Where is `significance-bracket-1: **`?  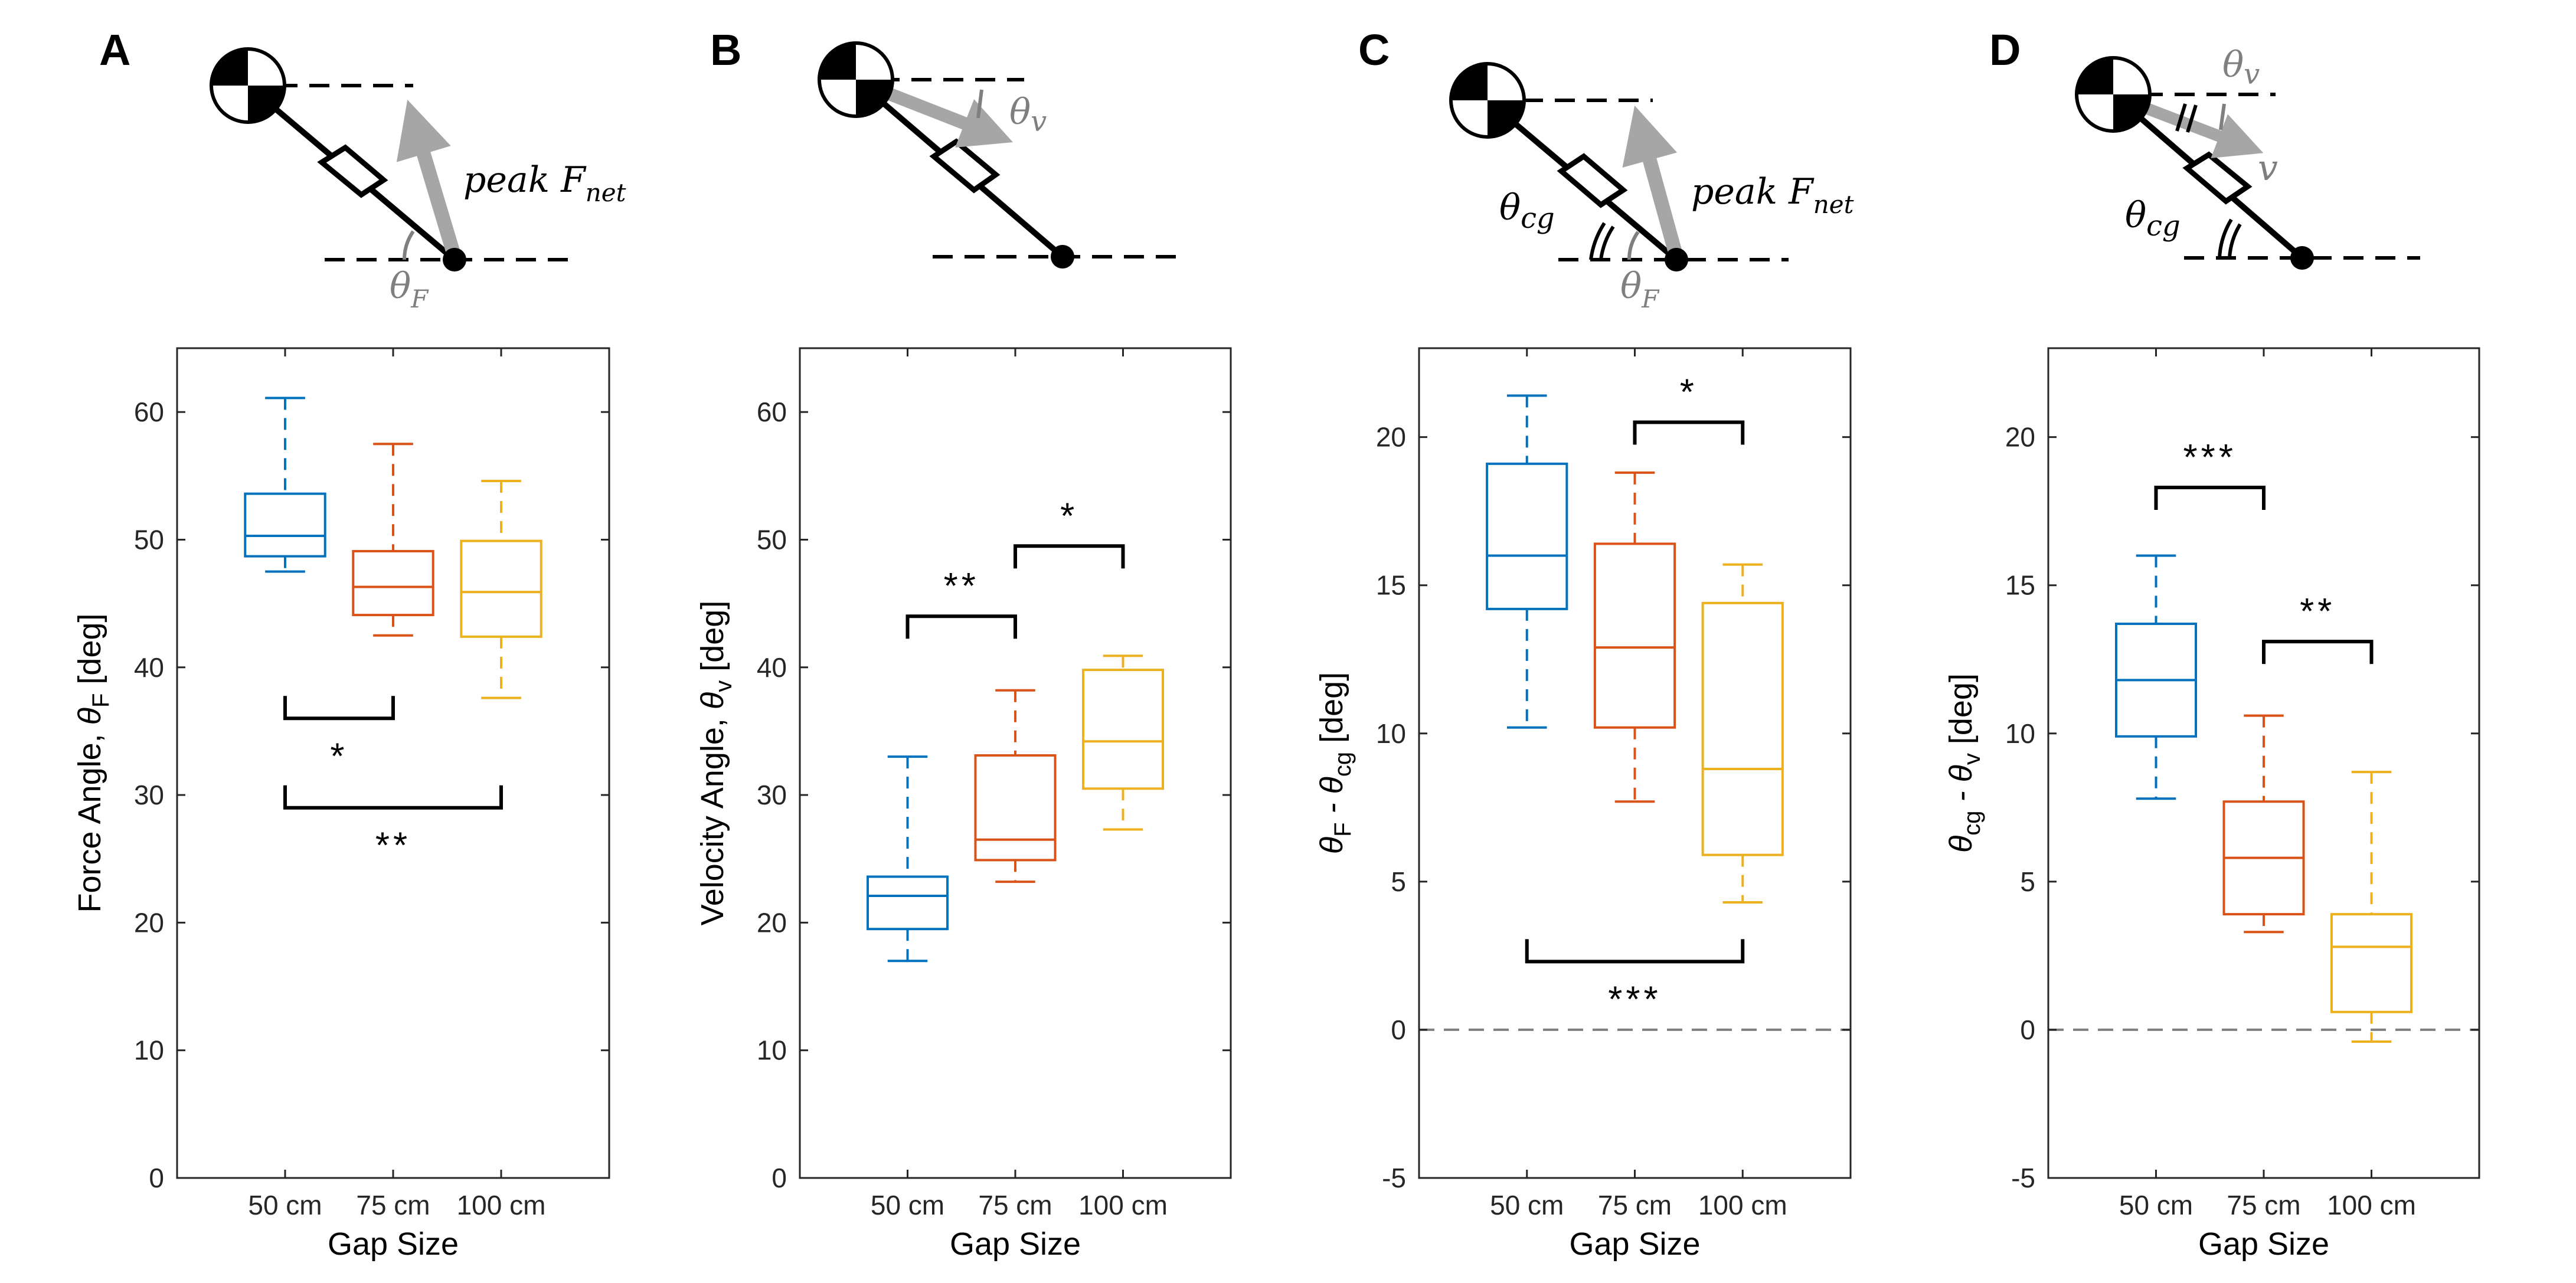
significance-bracket-1: ** is located at coordinates (961, 602).